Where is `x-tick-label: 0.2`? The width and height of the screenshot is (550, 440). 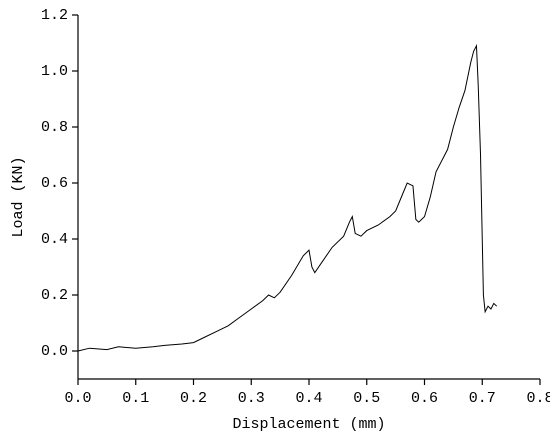
x-tick-label: 0.2 is located at coordinates (193, 398).